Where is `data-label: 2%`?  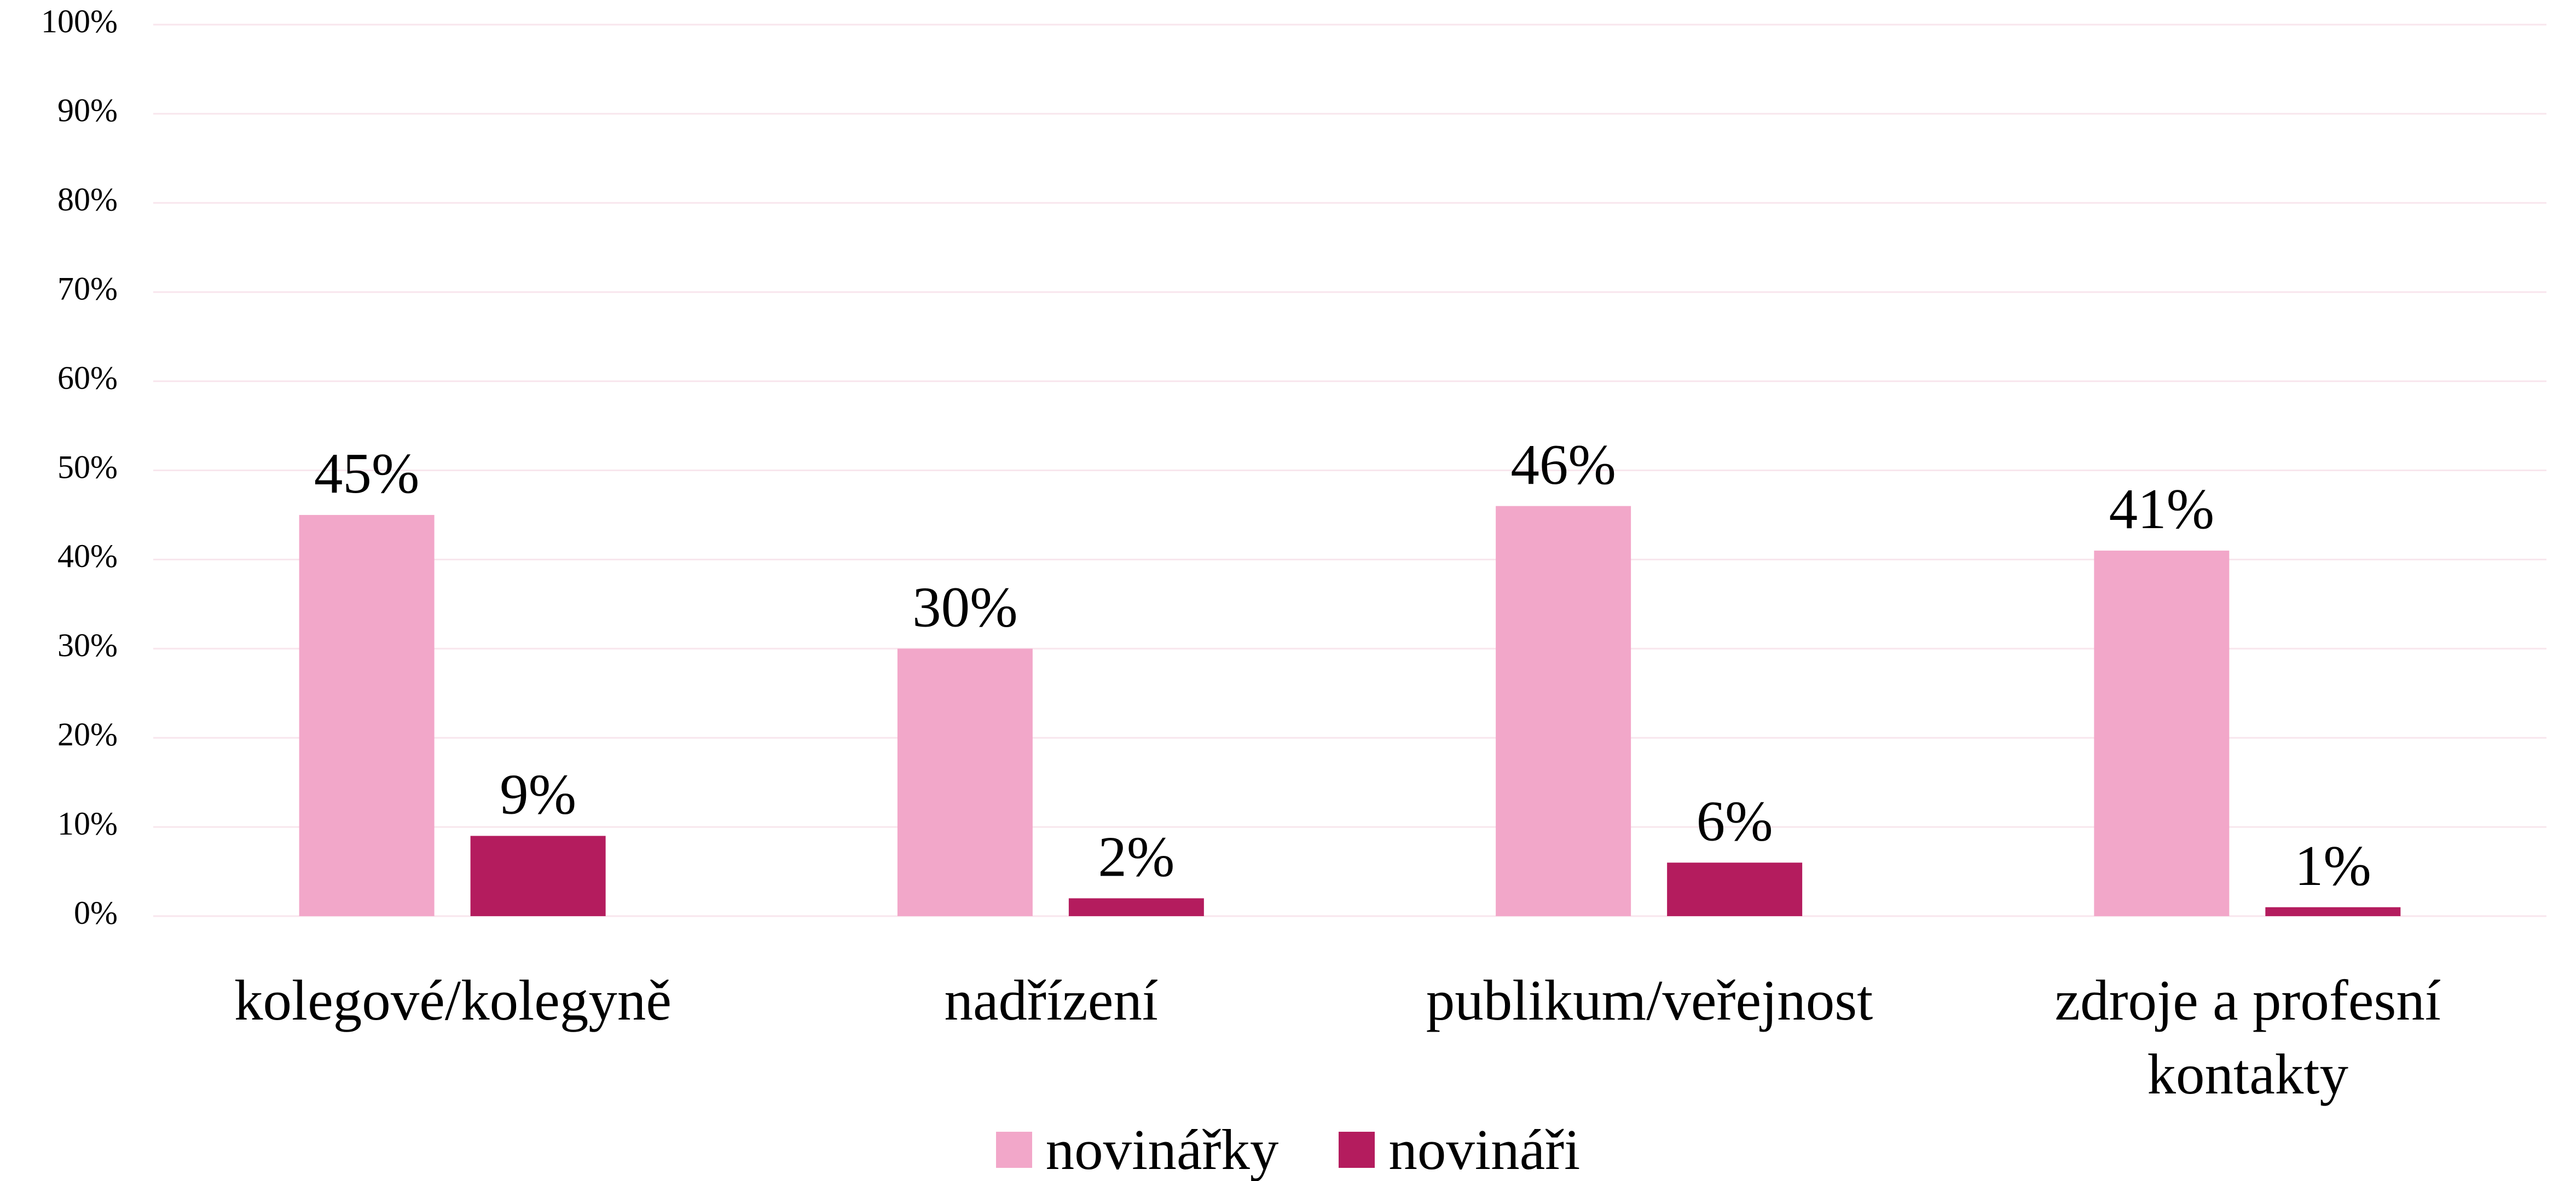 data-label: 2% is located at coordinates (1136, 857).